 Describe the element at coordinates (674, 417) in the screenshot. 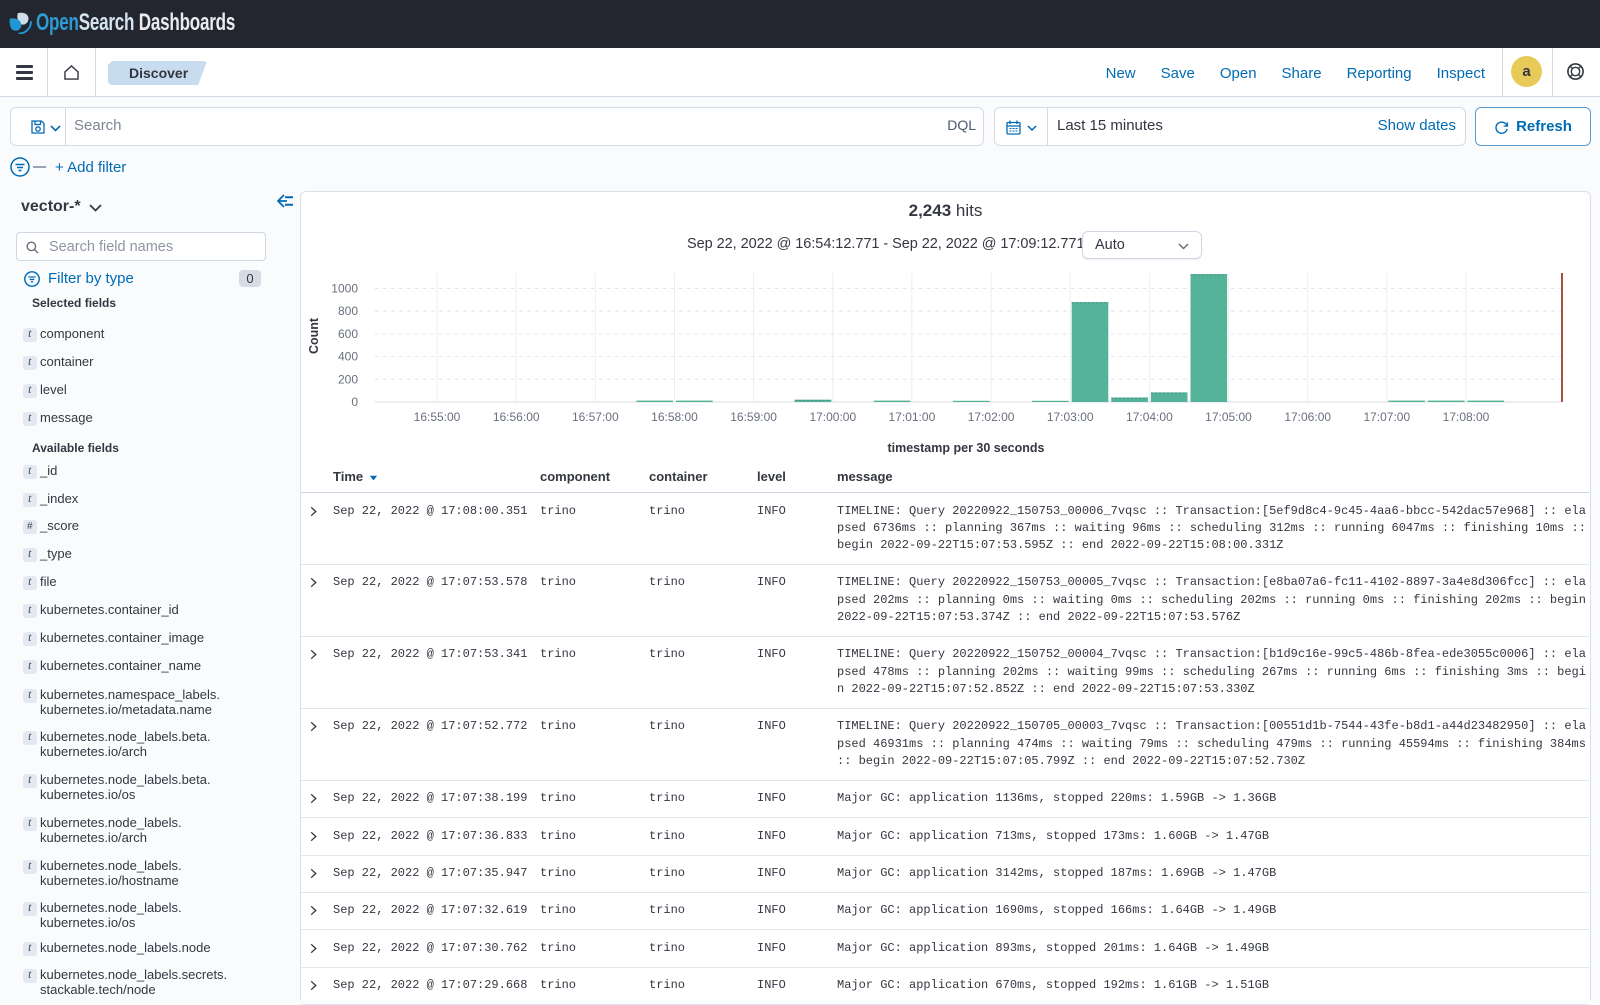

I see `svg-text: 16:58:00` at that location.